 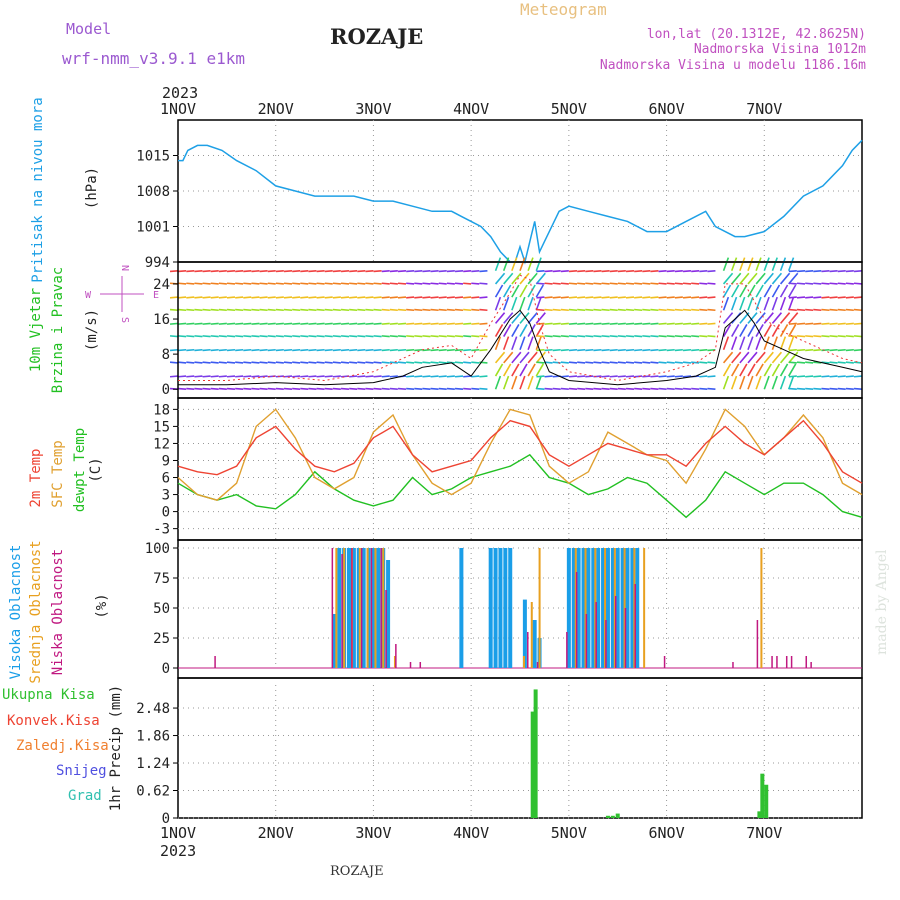 I want to click on y-tick-label: 9, so click(x=166, y=461).